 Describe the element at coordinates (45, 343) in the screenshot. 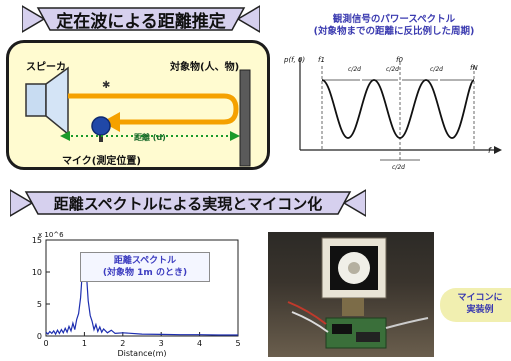

I see `x-tick-label: 0` at that location.